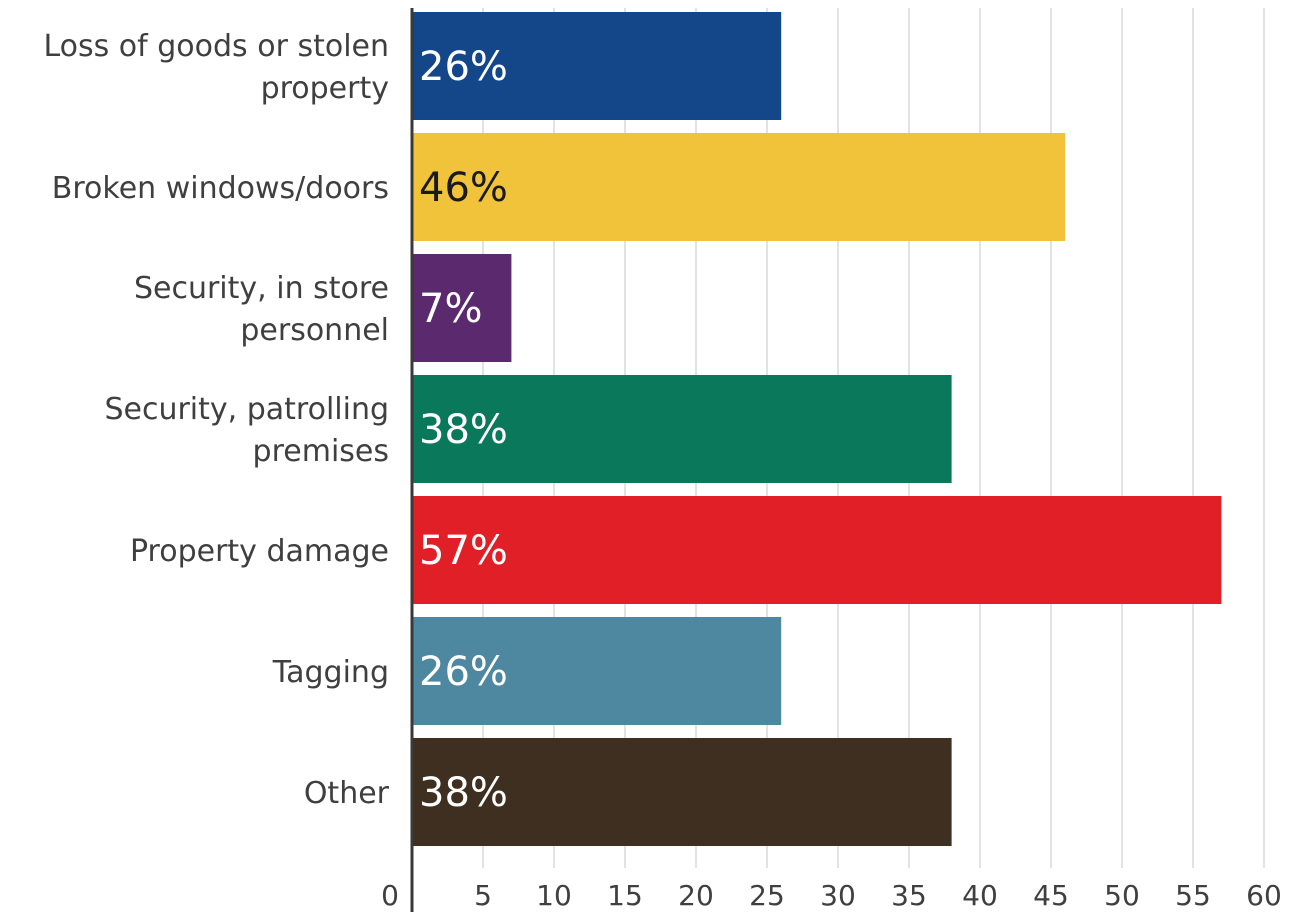  I want to click on data-label: 57%, so click(463, 551).